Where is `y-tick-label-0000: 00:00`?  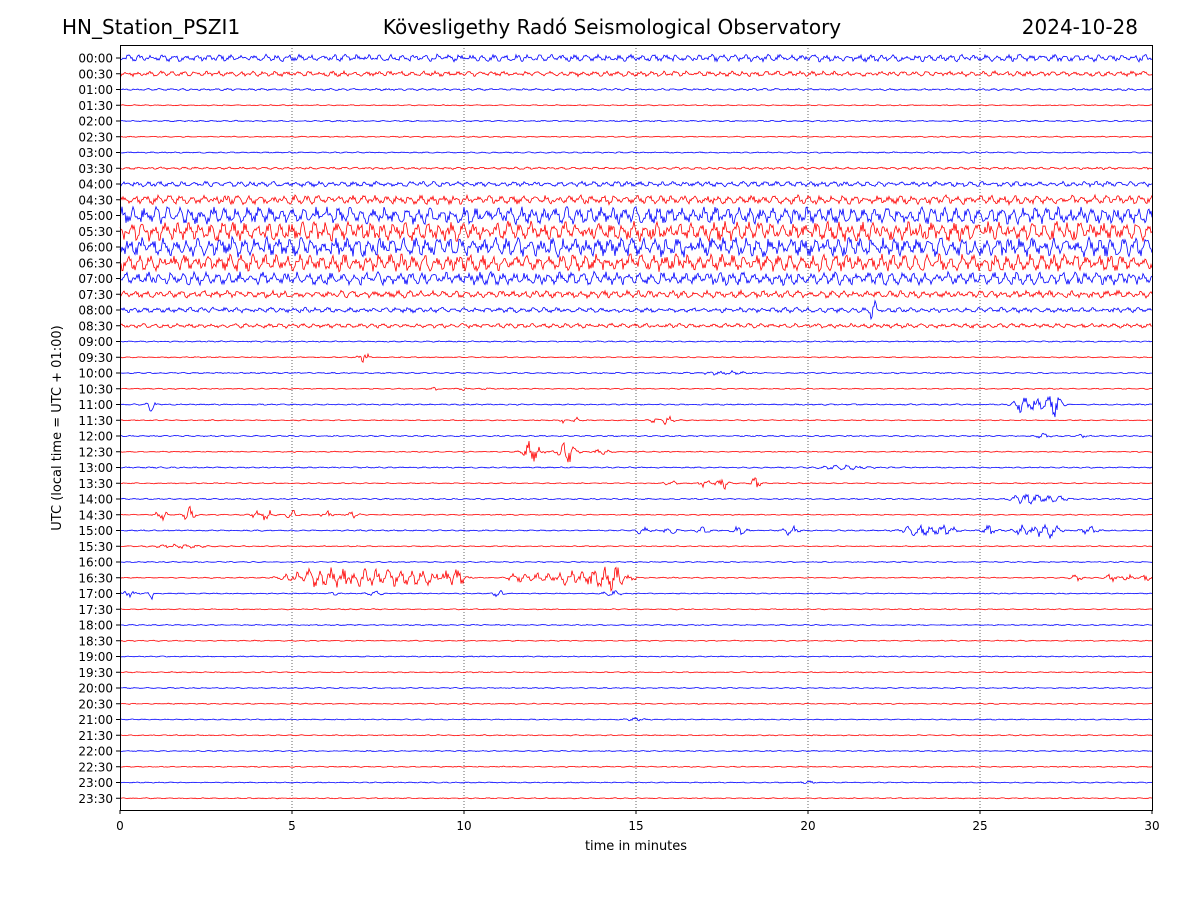
y-tick-label-0000: 00:00 is located at coordinates (95, 59).